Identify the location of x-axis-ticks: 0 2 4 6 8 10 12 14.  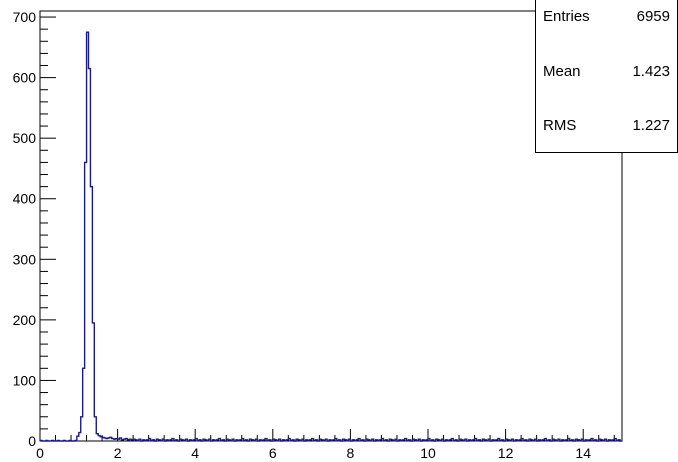
(325, 445).